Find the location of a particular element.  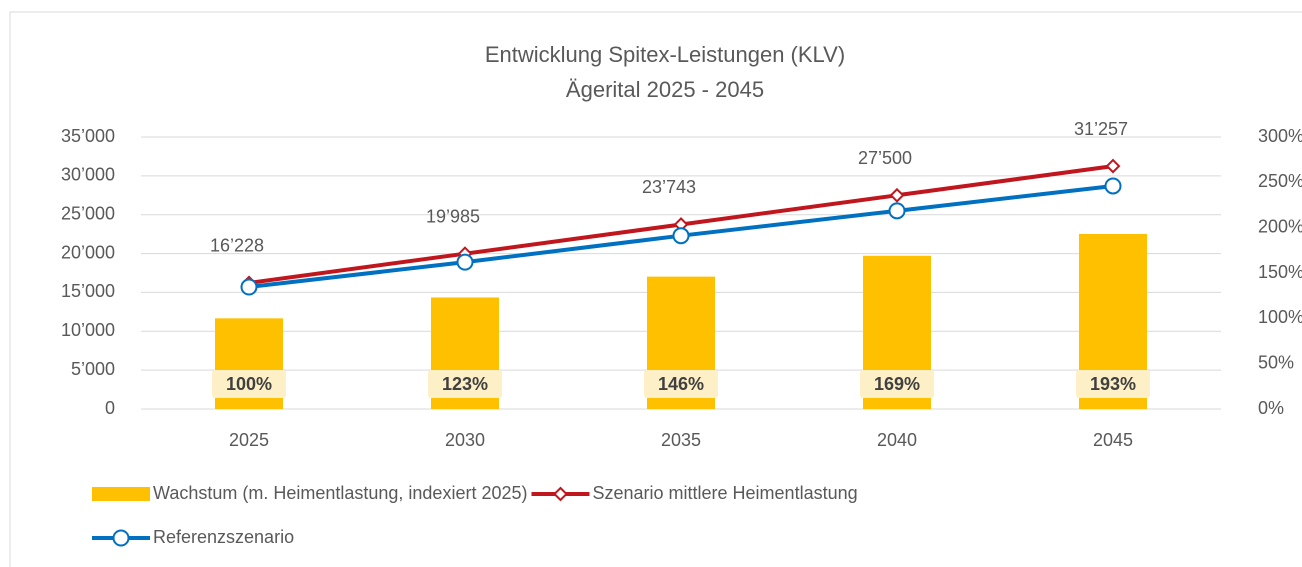

x-tick-label: 2035 is located at coordinates (681, 440).